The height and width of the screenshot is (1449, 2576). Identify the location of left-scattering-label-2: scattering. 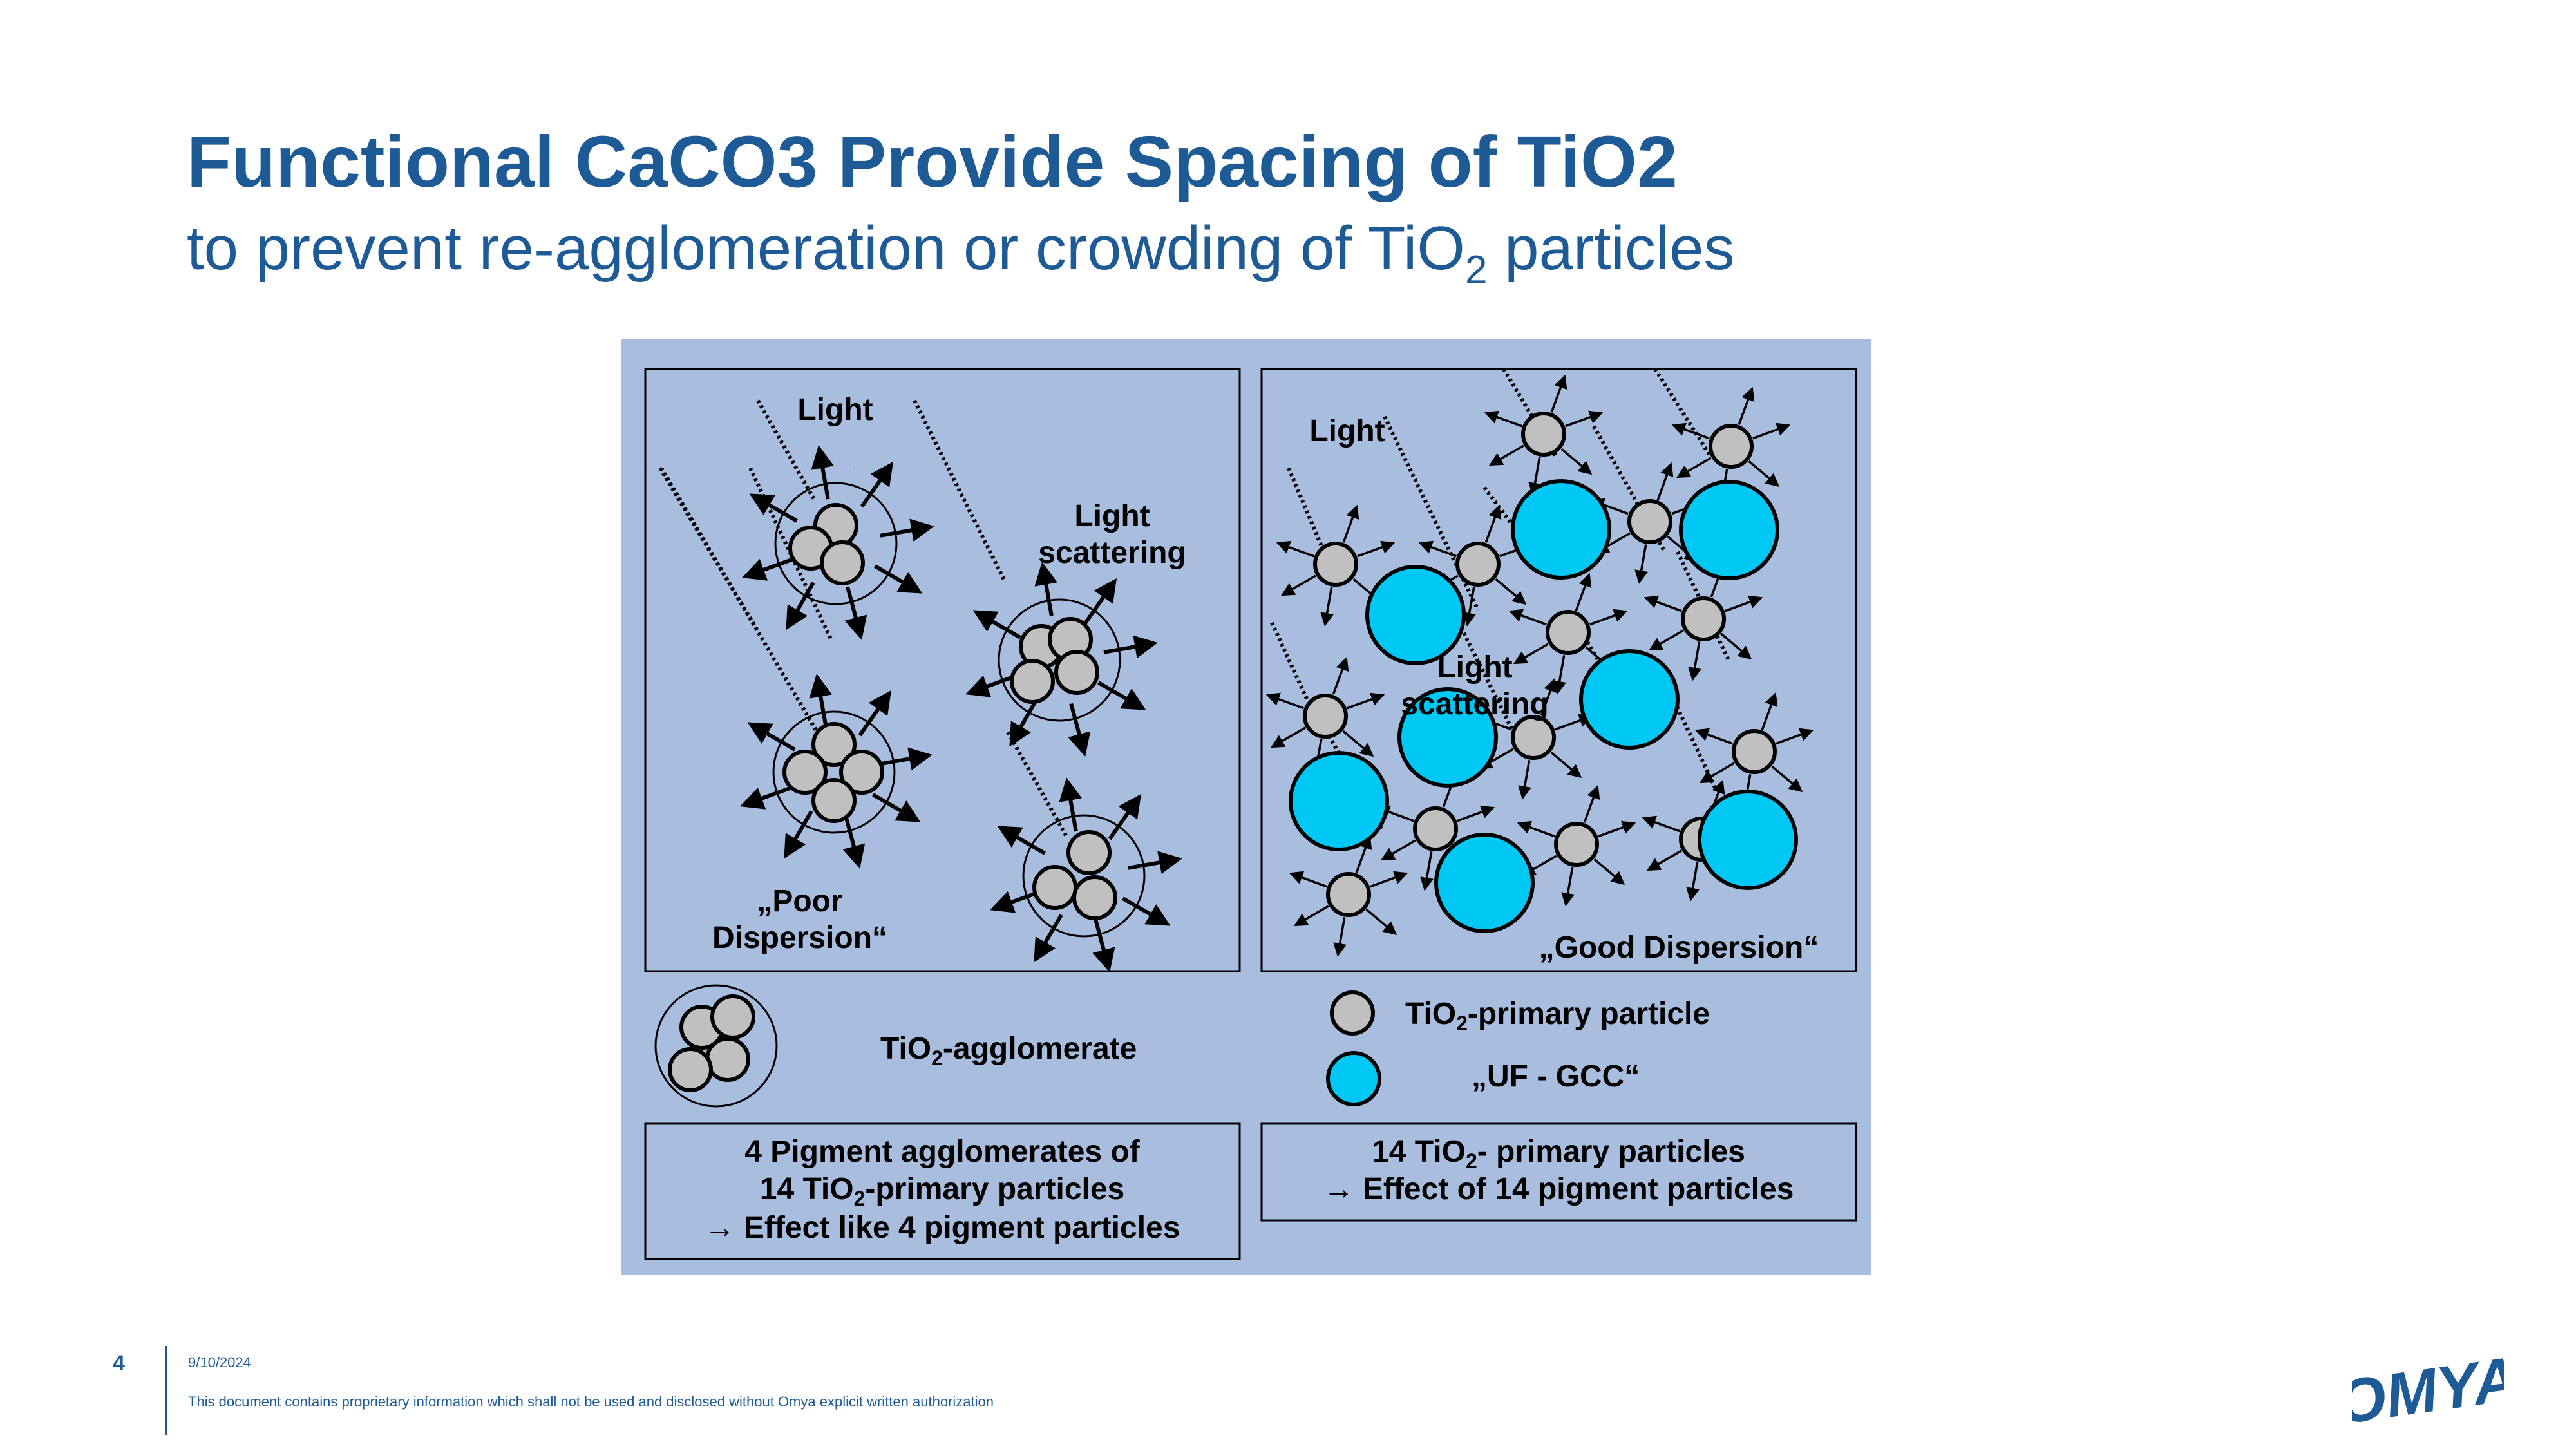
(1112, 553).